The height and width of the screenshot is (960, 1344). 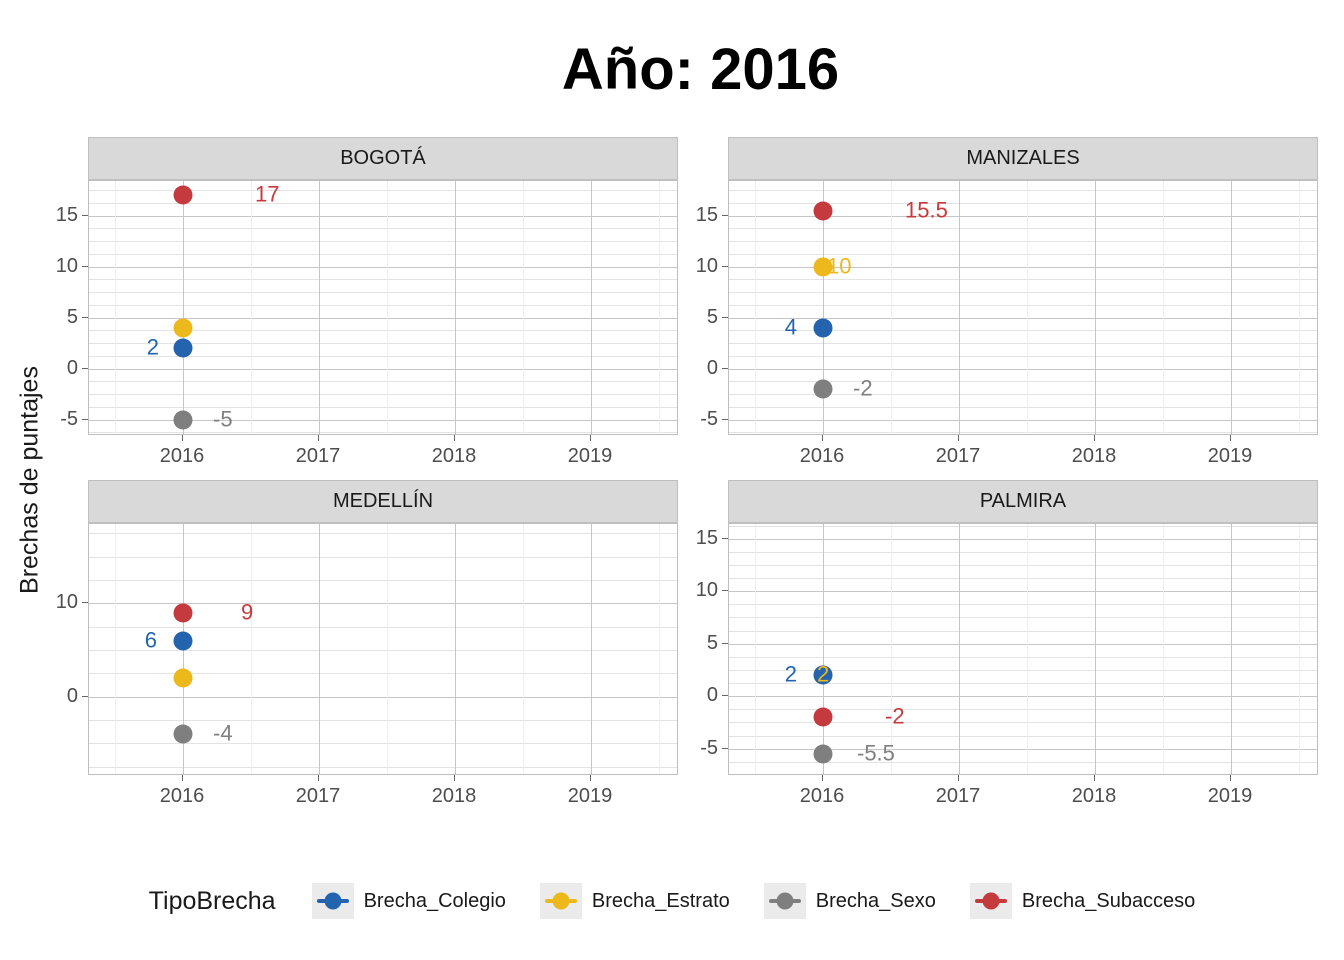 I want to click on chart-title: Año: 2016, so click(x=700, y=69).